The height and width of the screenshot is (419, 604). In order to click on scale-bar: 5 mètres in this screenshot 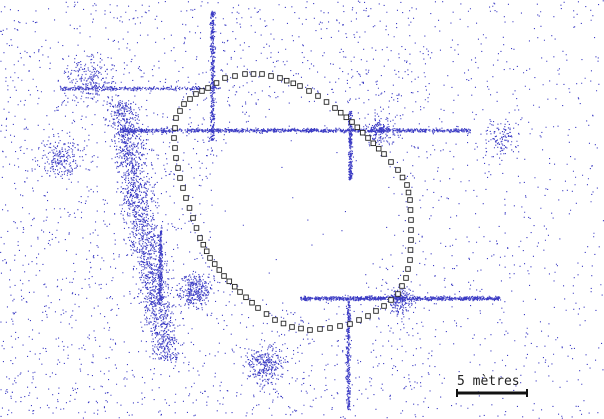, I will do `click(492, 385)`.